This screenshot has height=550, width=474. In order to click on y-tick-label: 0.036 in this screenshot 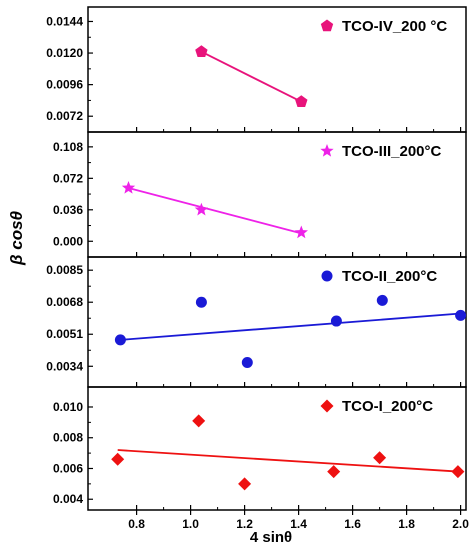, I will do `click(68, 210)`.